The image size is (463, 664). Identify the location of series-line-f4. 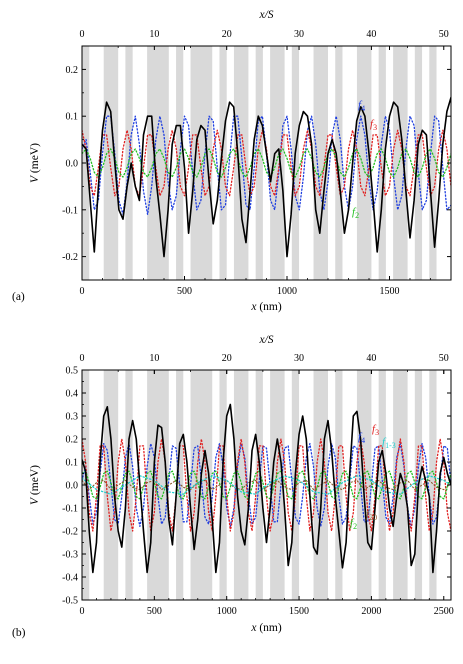
(266, 485).